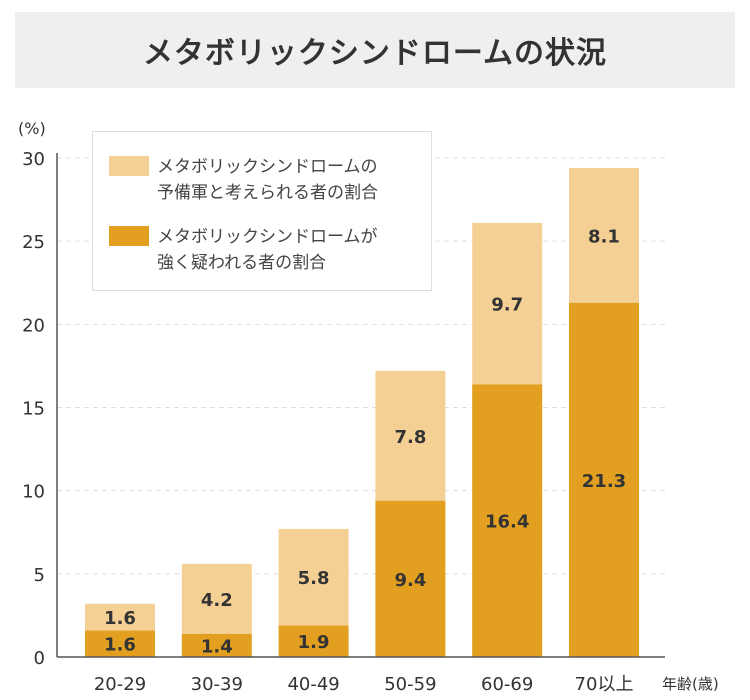 This screenshot has width=750, height=700. I want to click on data-label: 8.1, so click(604, 236).